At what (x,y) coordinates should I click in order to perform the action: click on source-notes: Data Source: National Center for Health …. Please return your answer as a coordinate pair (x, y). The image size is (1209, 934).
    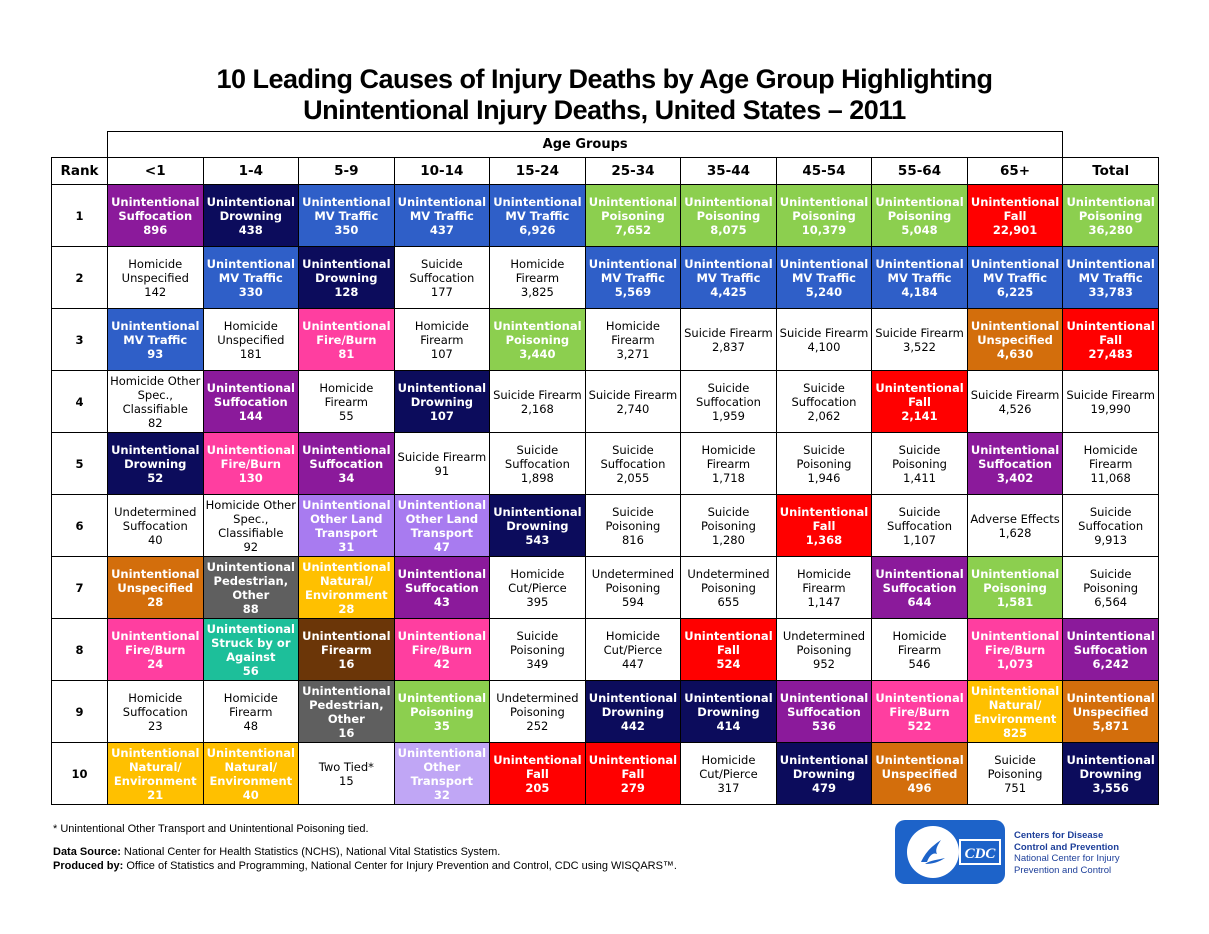
    Looking at the image, I should click on (365, 859).